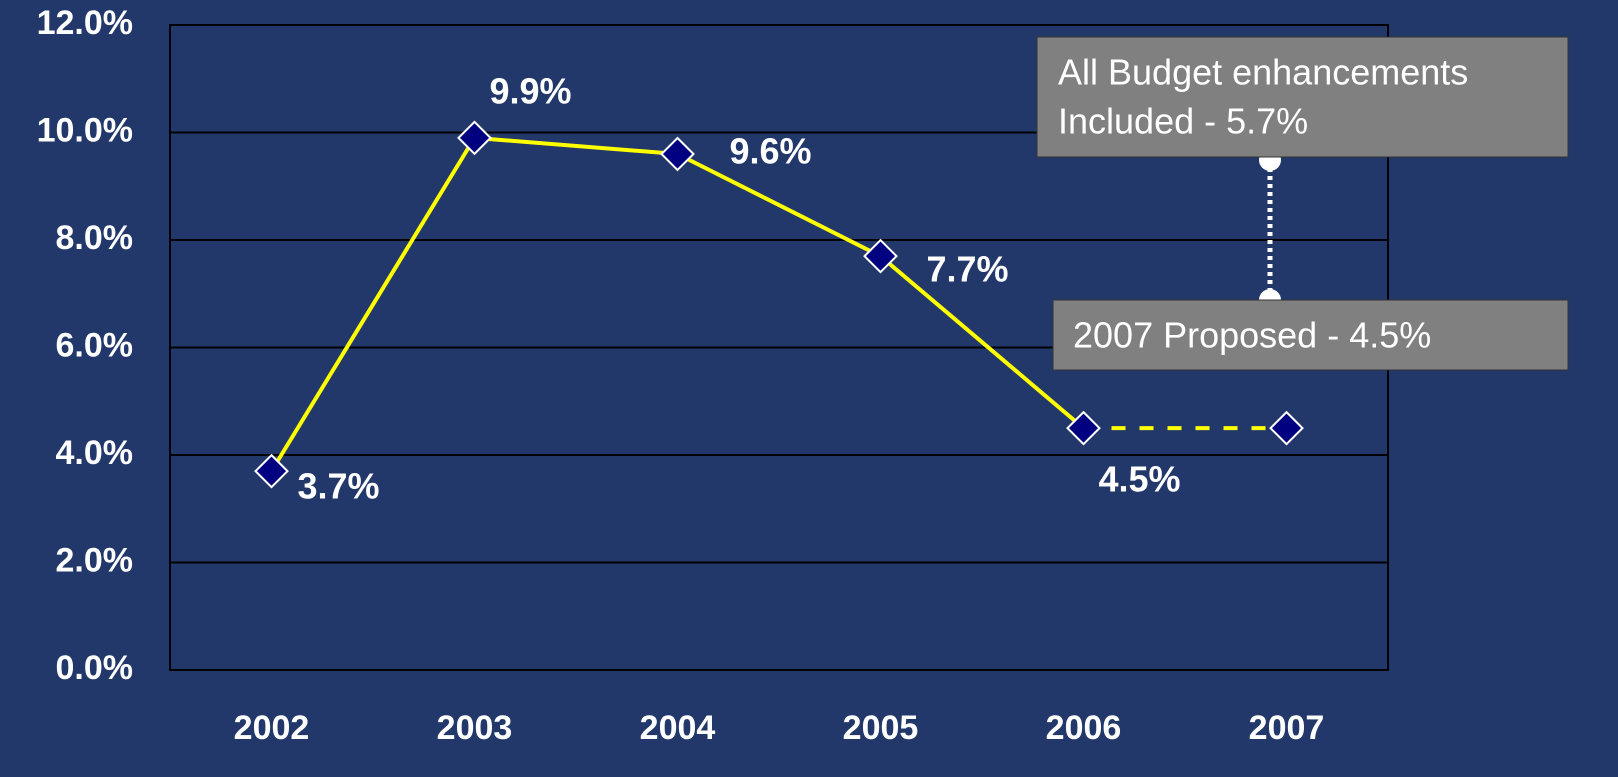  I want to click on annotation-text: Included - 5.7%, so click(1183, 121).